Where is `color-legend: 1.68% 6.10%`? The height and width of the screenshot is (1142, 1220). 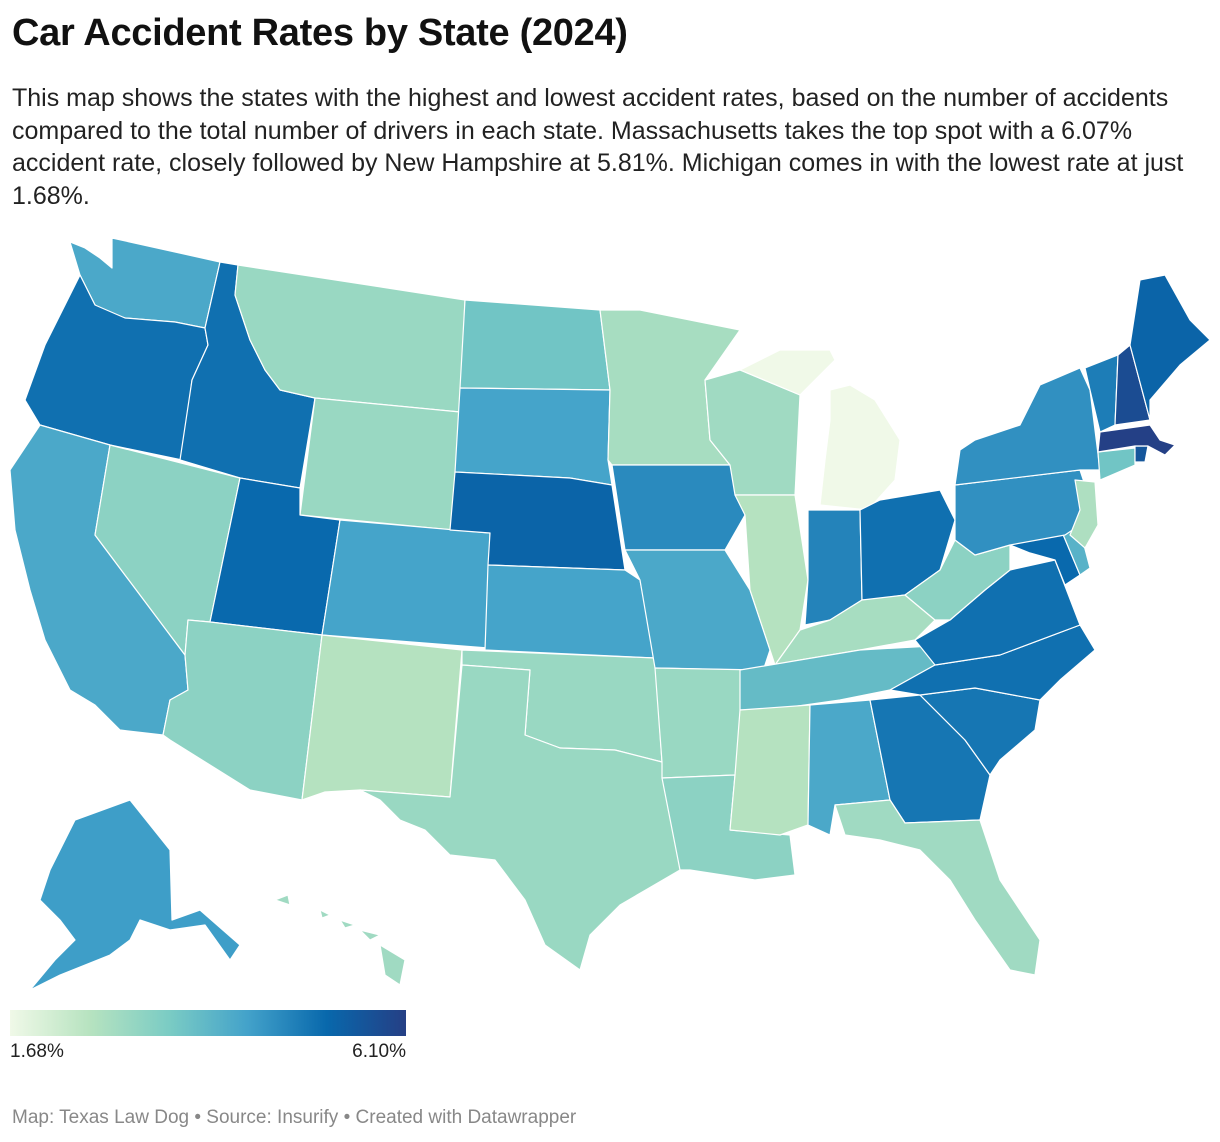
color-legend: 1.68% 6.10% is located at coordinates (208, 1036).